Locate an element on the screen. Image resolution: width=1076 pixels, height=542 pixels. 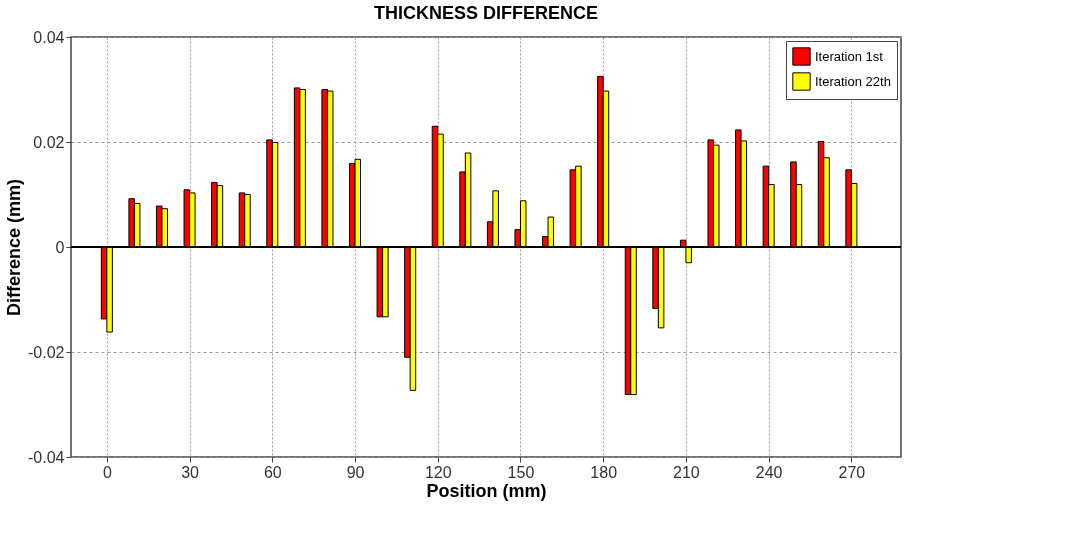
legend-label: Iteration 22th is located at coordinates (853, 81).